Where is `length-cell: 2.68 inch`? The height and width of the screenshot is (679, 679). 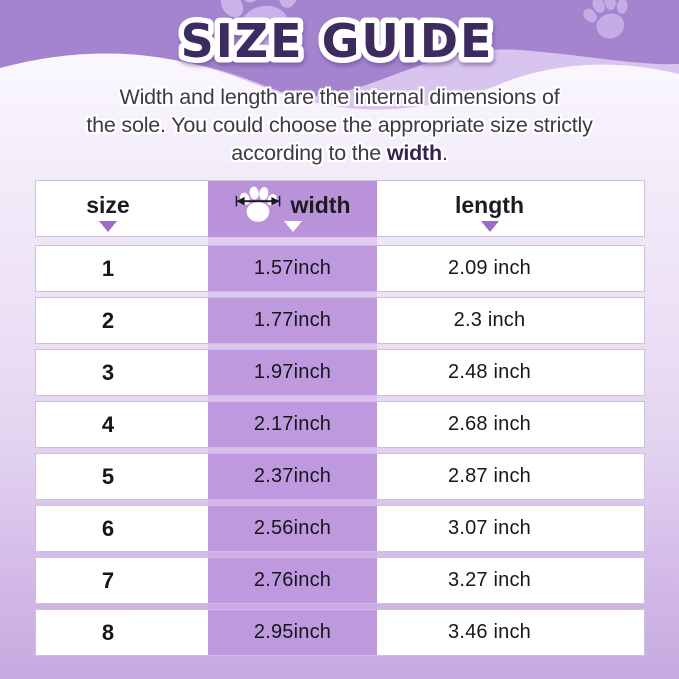
length-cell: 2.68 inch is located at coordinates (489, 424).